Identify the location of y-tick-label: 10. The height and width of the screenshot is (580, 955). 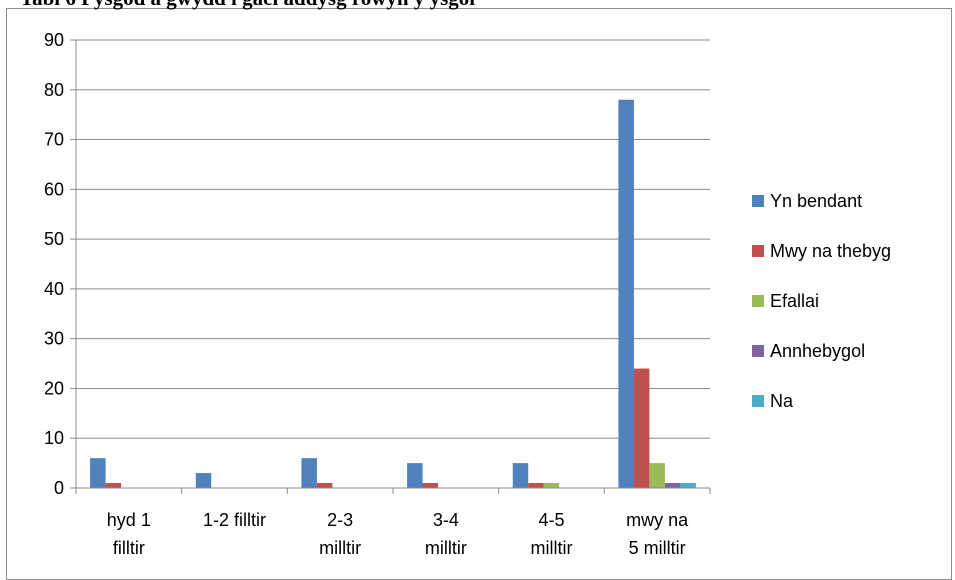
(54, 438).